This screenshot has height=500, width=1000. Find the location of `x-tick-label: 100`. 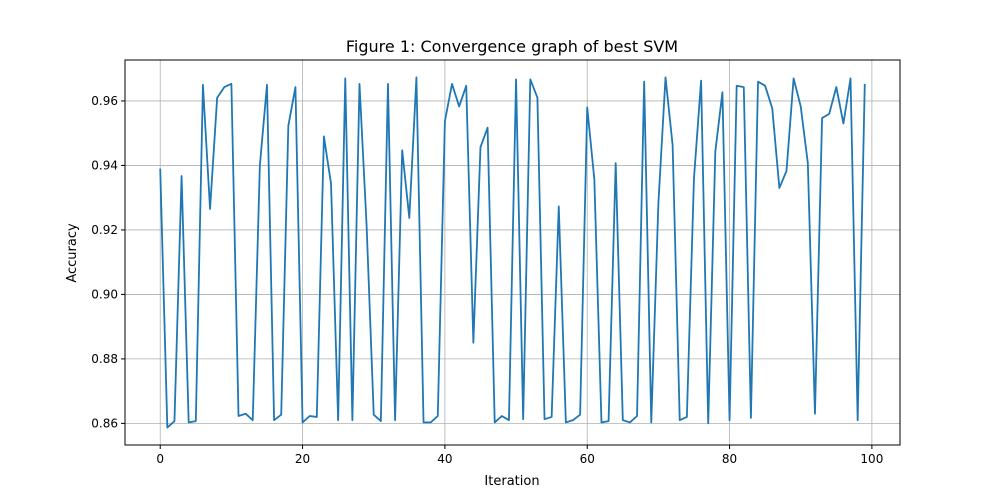

x-tick-label: 100 is located at coordinates (871, 459).